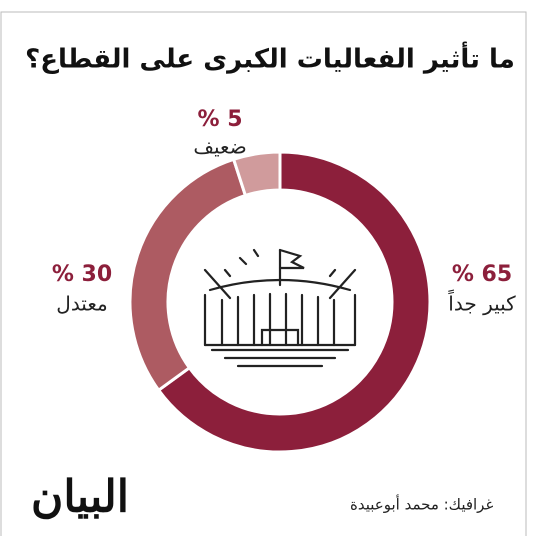  Describe the element at coordinates (280, 308) in the screenshot. I see `stadium-icon` at that location.